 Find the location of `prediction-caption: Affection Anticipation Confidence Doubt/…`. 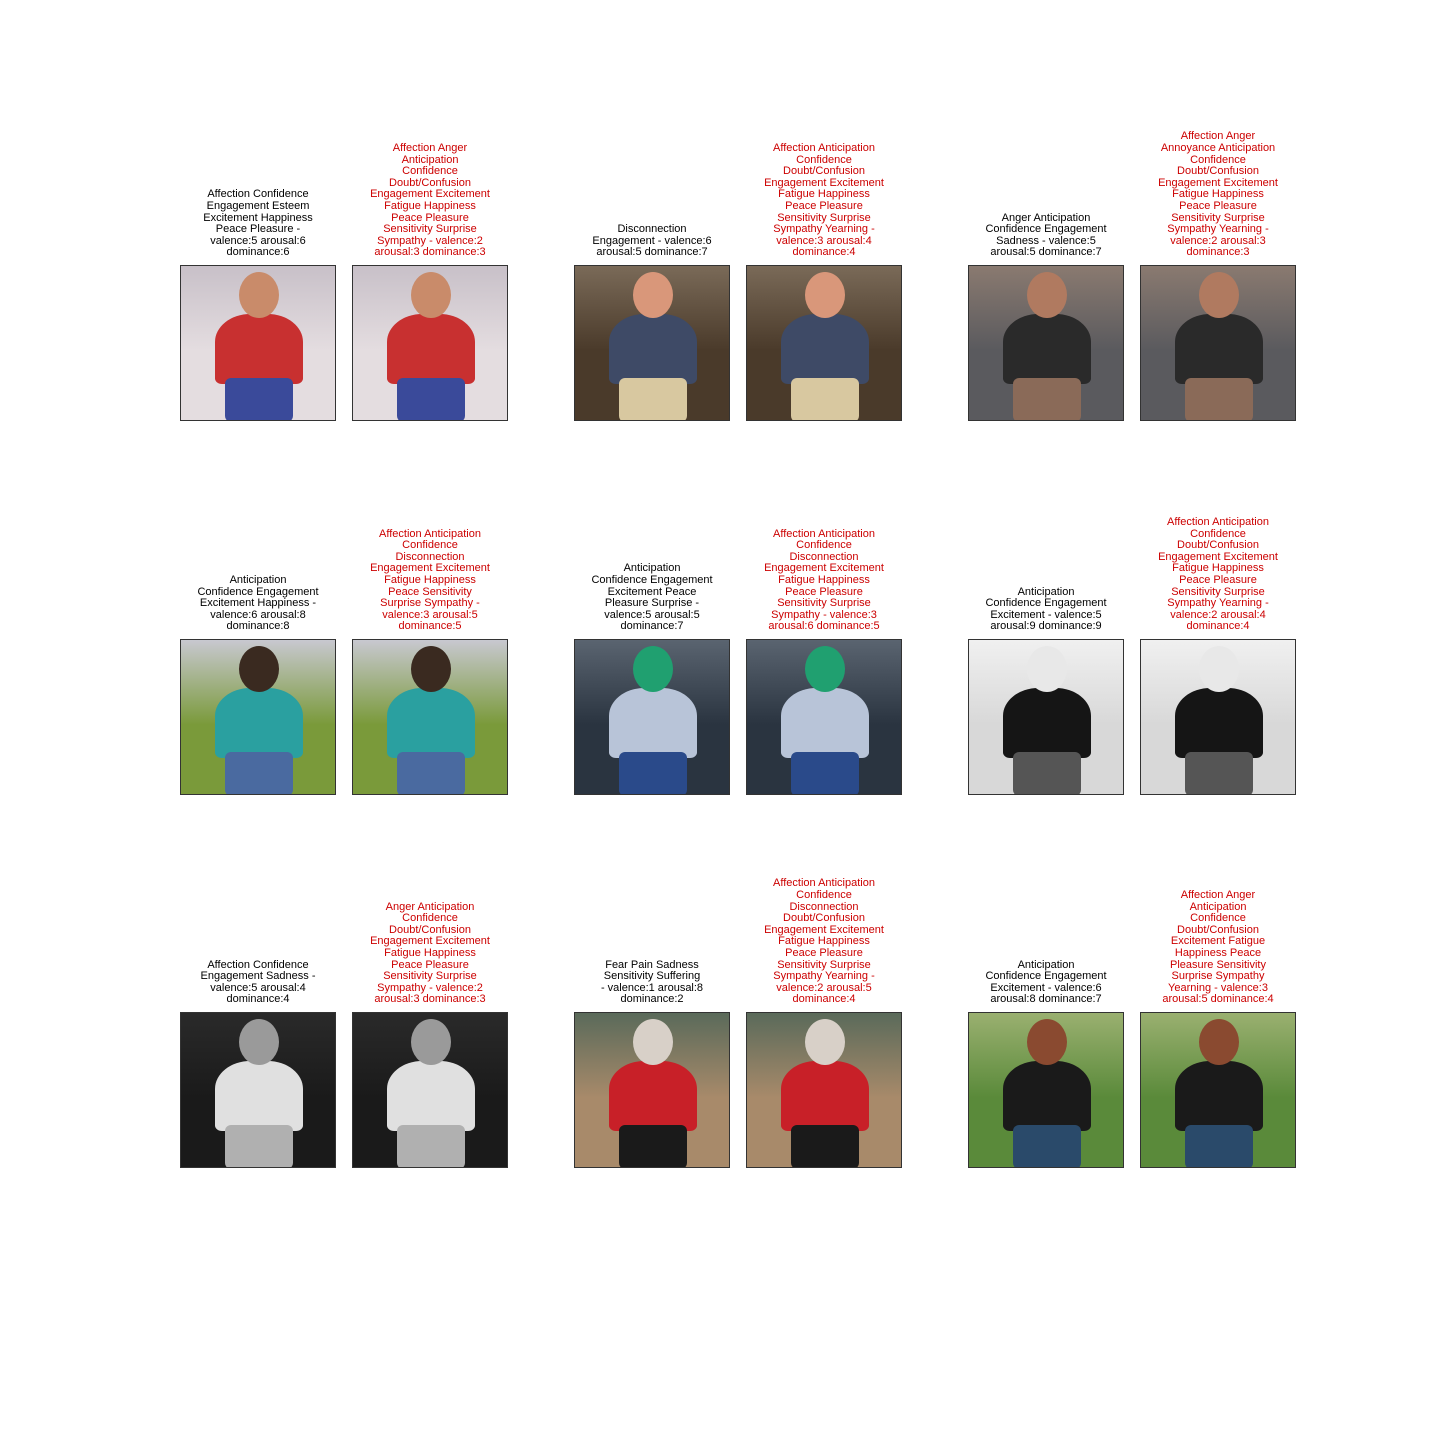

prediction-caption: Affection Anticipation Confidence Doubt/… is located at coordinates (1218, 574).